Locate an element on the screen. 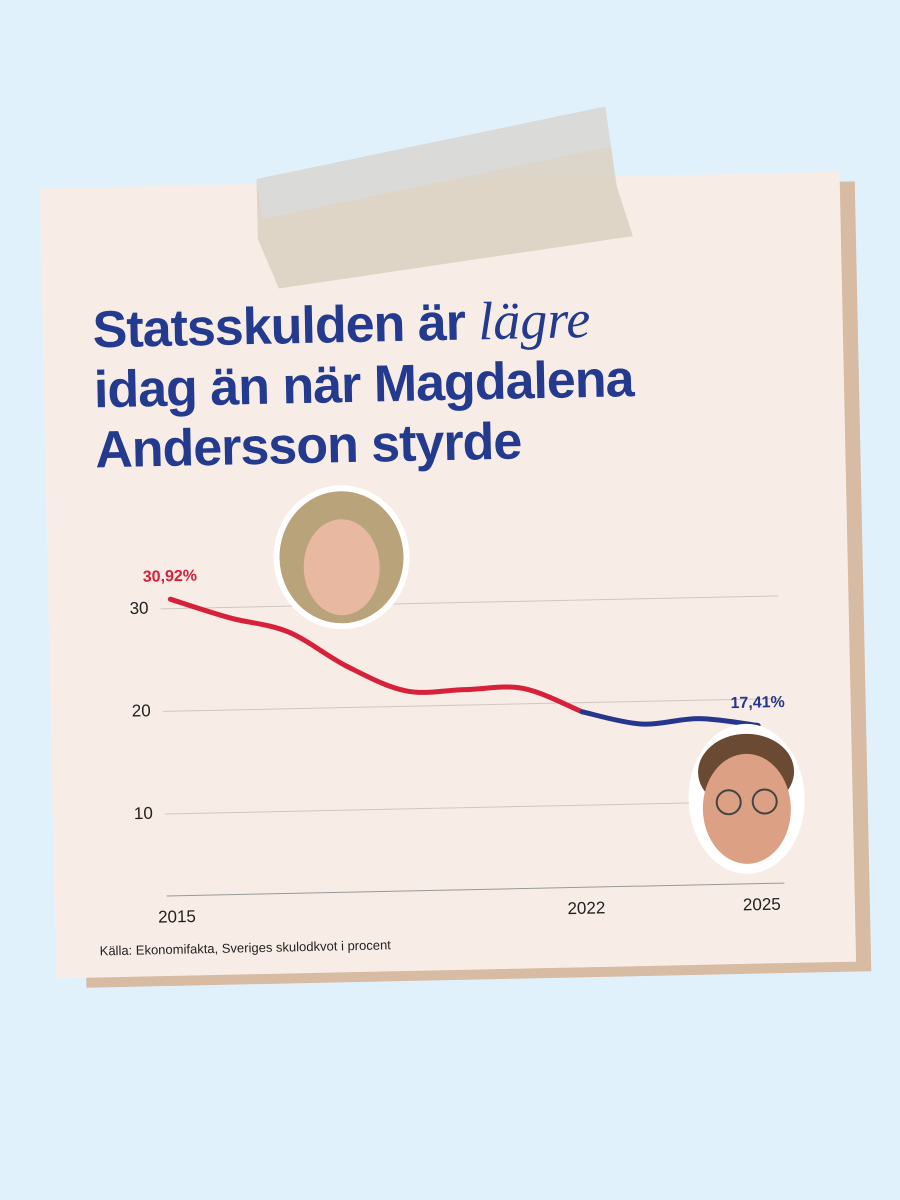 This screenshot has height=1200, width=900. chart-title: idag än när Magdalena is located at coordinates (364, 384).